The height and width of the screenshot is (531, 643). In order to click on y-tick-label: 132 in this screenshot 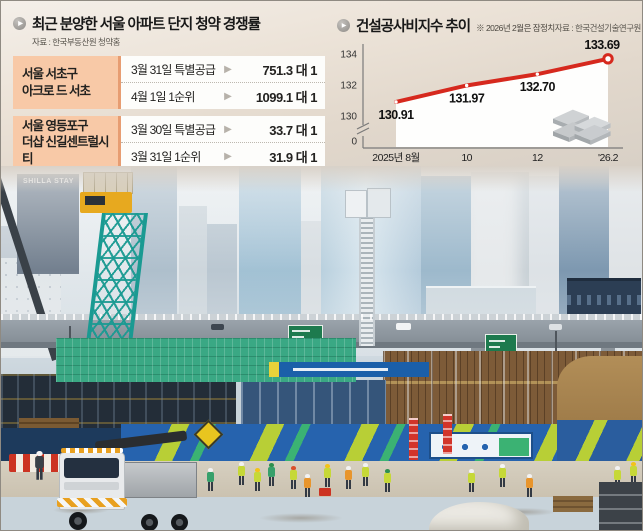, I will do `click(348, 86)`.